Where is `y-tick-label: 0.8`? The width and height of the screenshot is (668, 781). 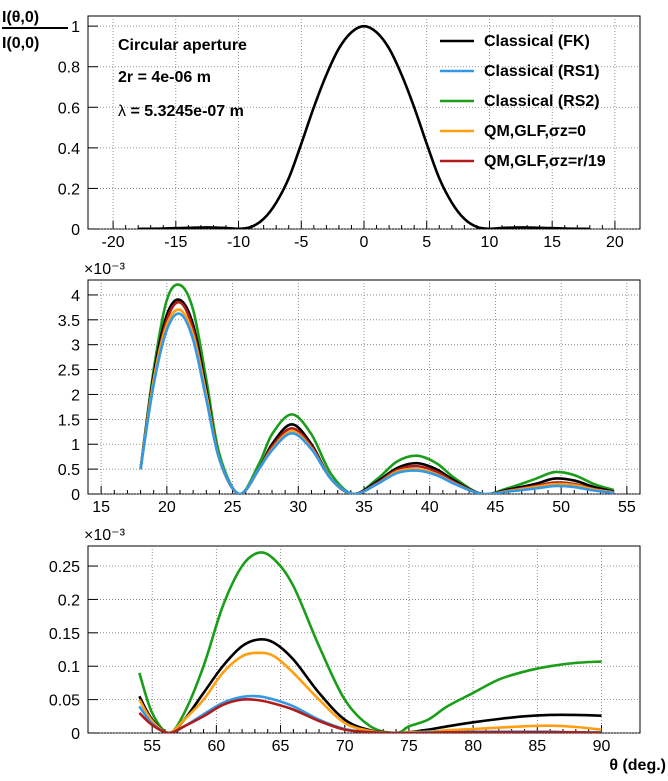
y-tick-label: 0.8 is located at coordinates (69, 68).